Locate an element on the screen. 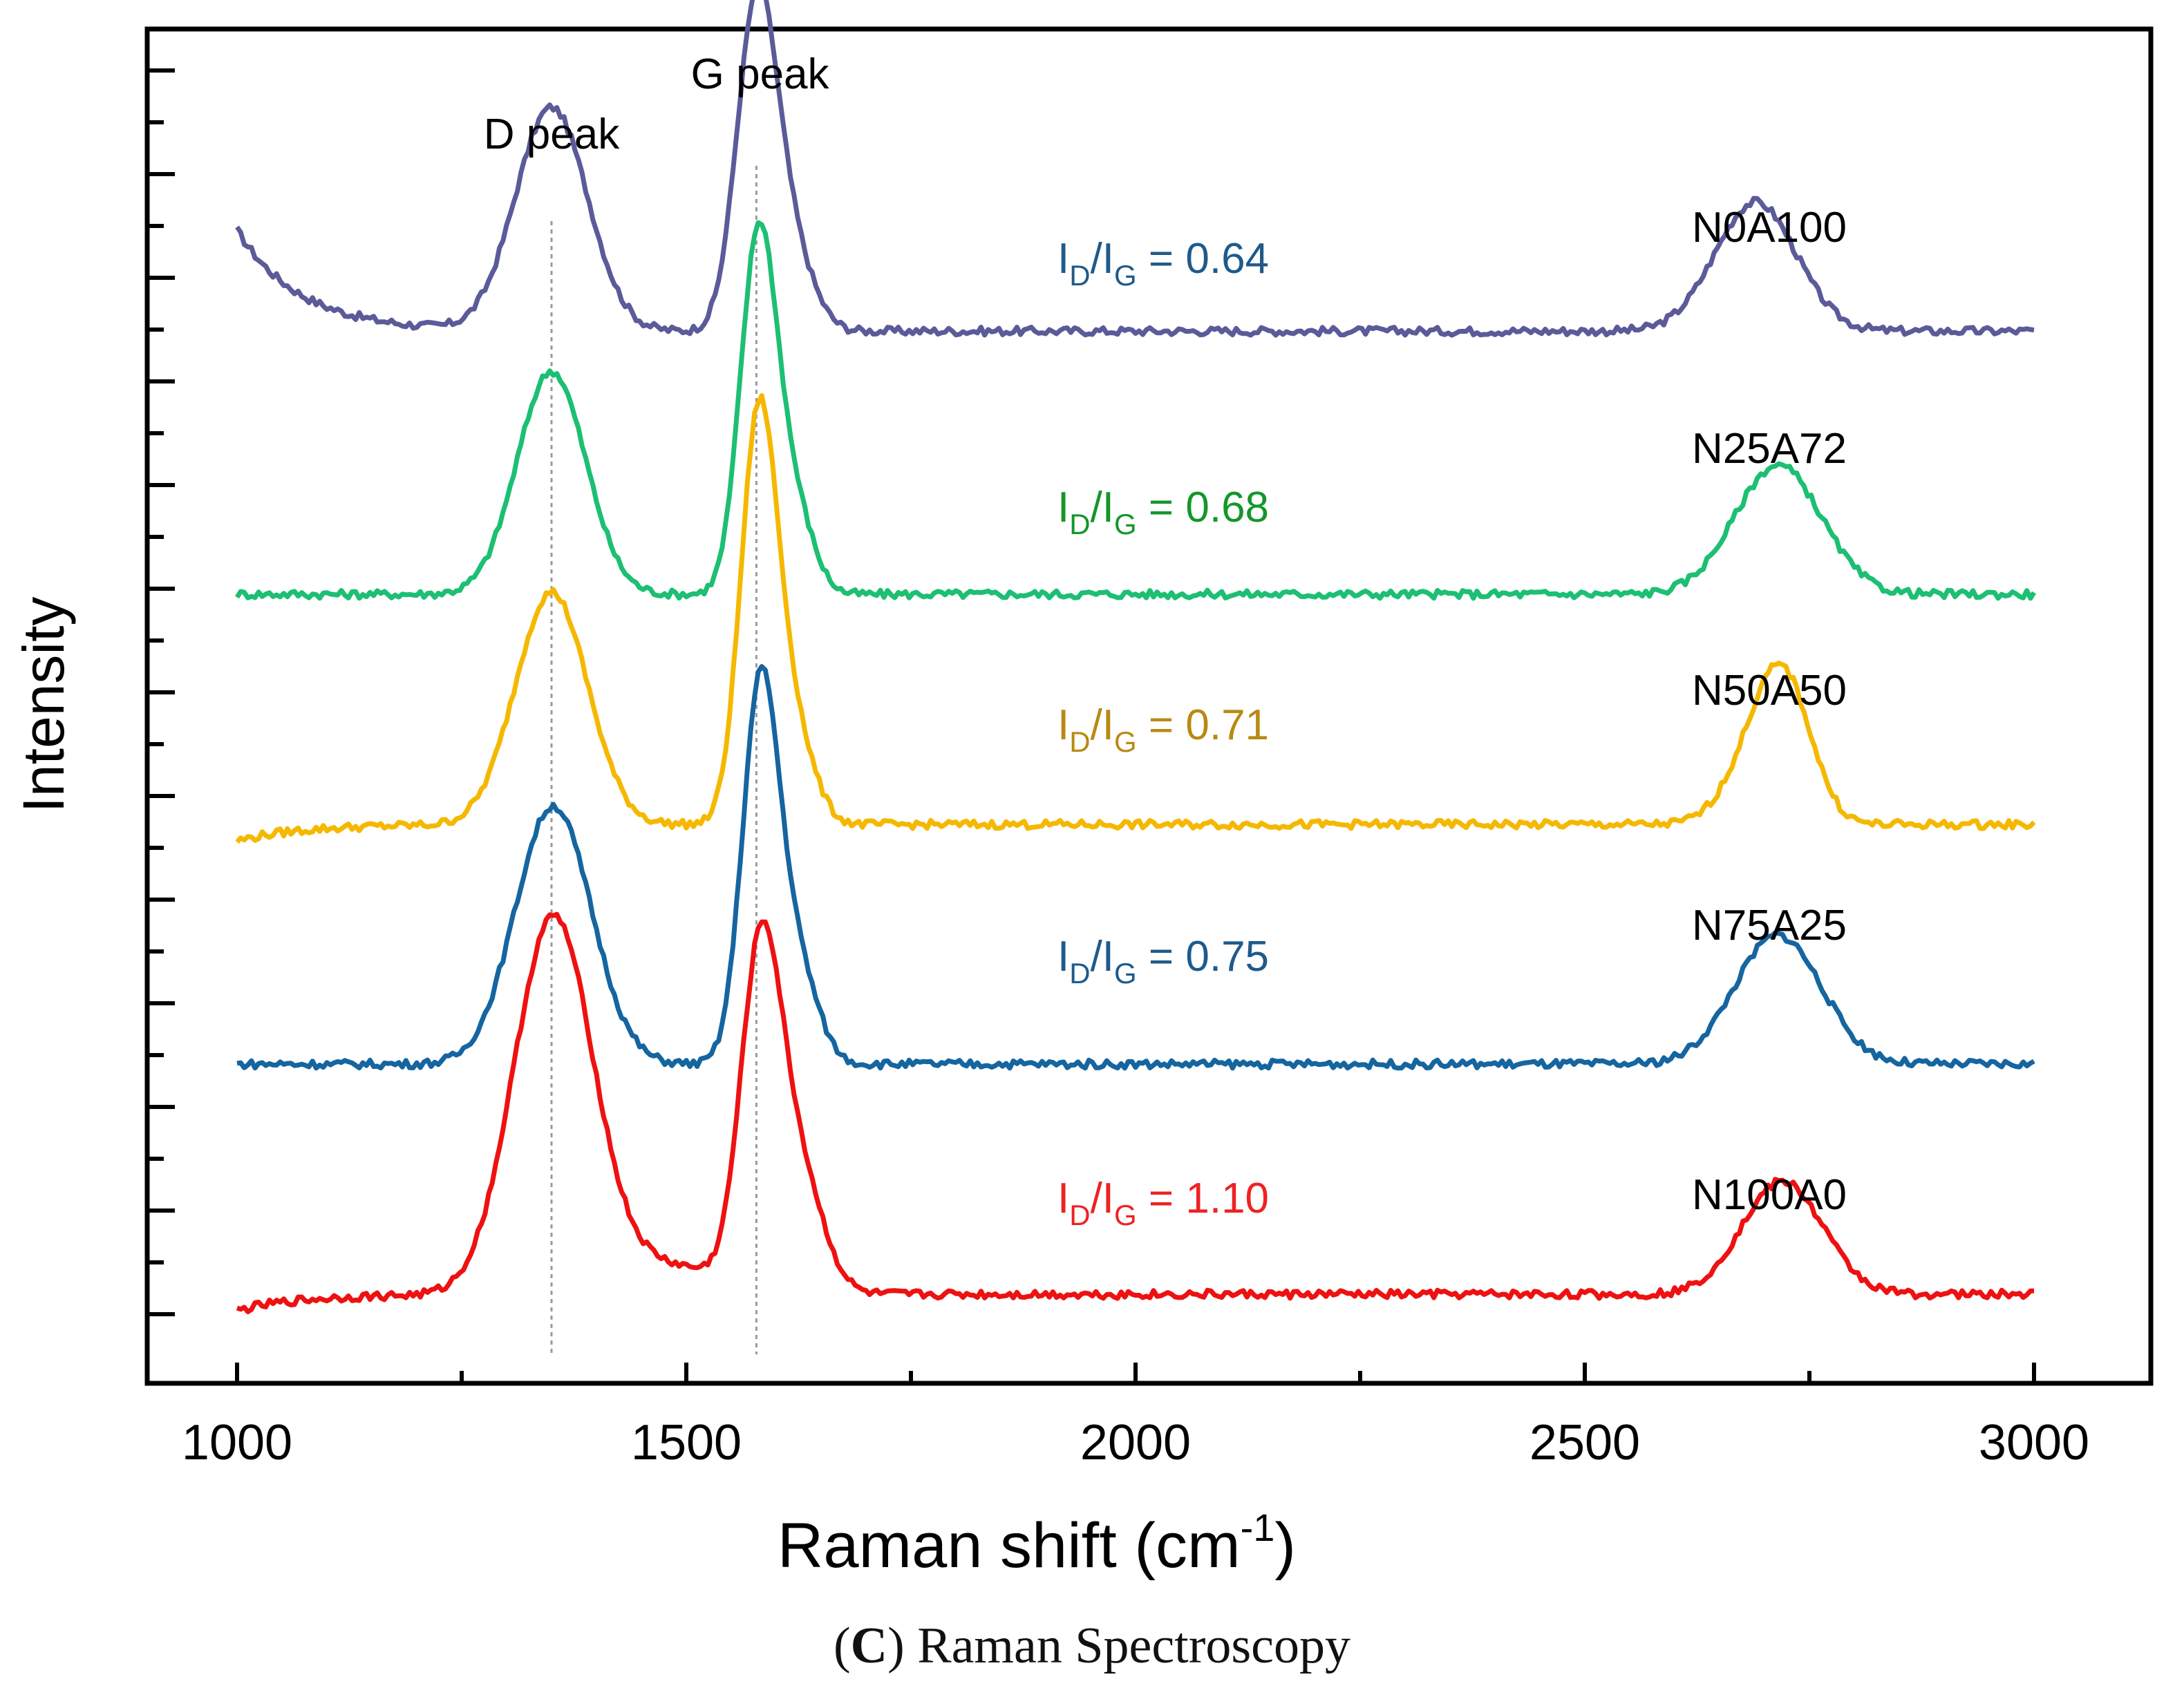 The image size is (2184, 1697). y-axis-ticks is located at coordinates (161, 692).